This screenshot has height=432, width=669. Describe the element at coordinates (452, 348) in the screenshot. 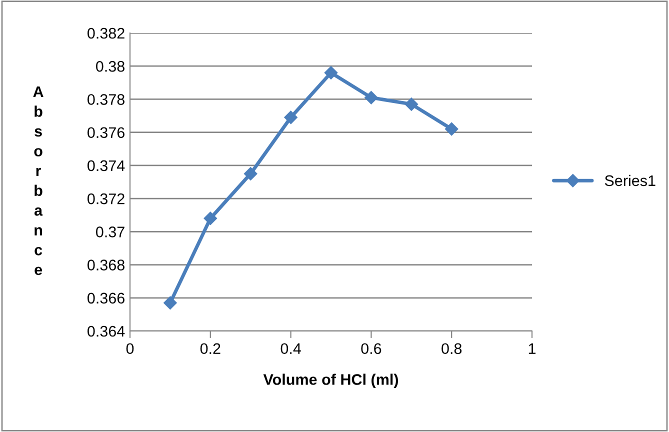

I see `x-tick-label: 0.8` at that location.